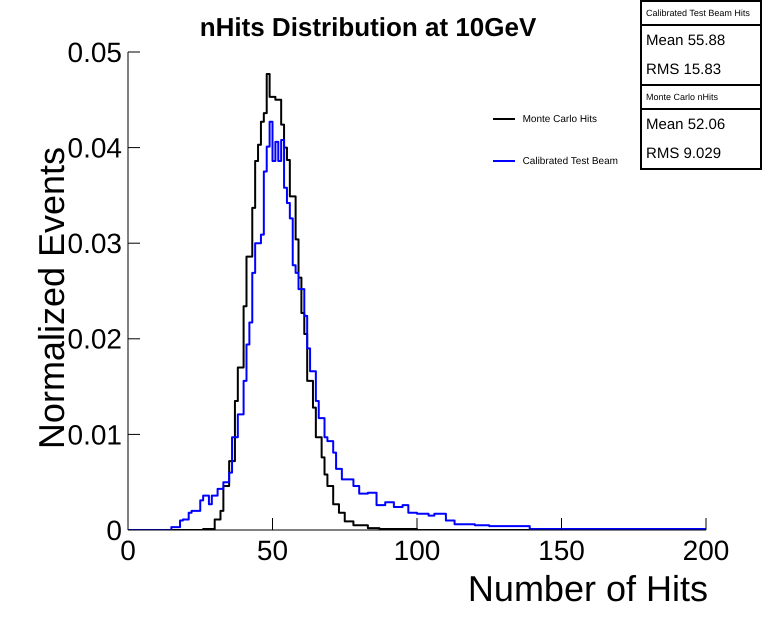 The height and width of the screenshot is (621, 769). Describe the element at coordinates (272, 550) in the screenshot. I see `x-tick-label: 50` at that location.